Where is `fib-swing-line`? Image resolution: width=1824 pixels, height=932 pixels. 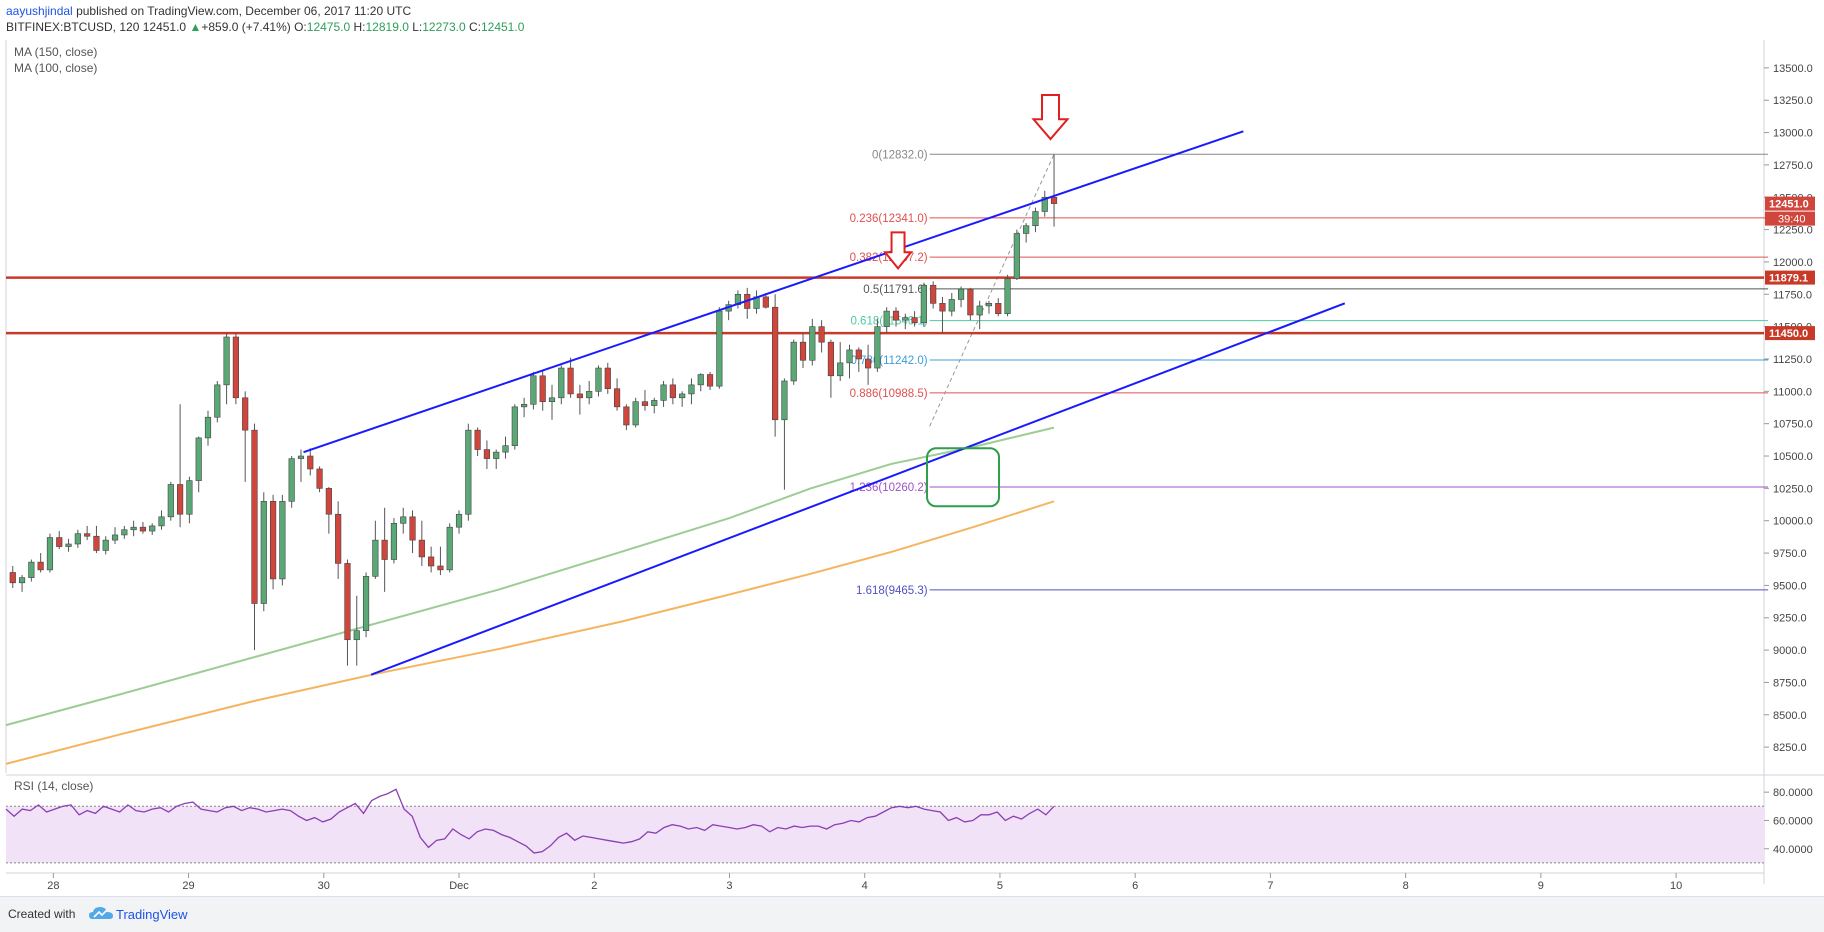 fib-swing-line is located at coordinates (992, 290).